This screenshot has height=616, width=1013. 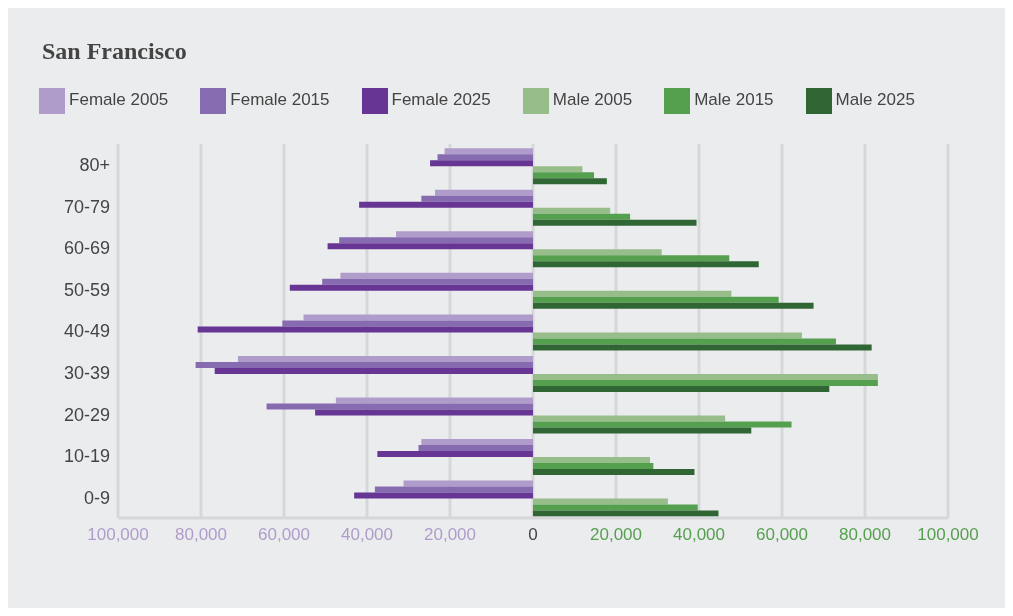 I want to click on legend-label: Male 2015, so click(x=734, y=100).